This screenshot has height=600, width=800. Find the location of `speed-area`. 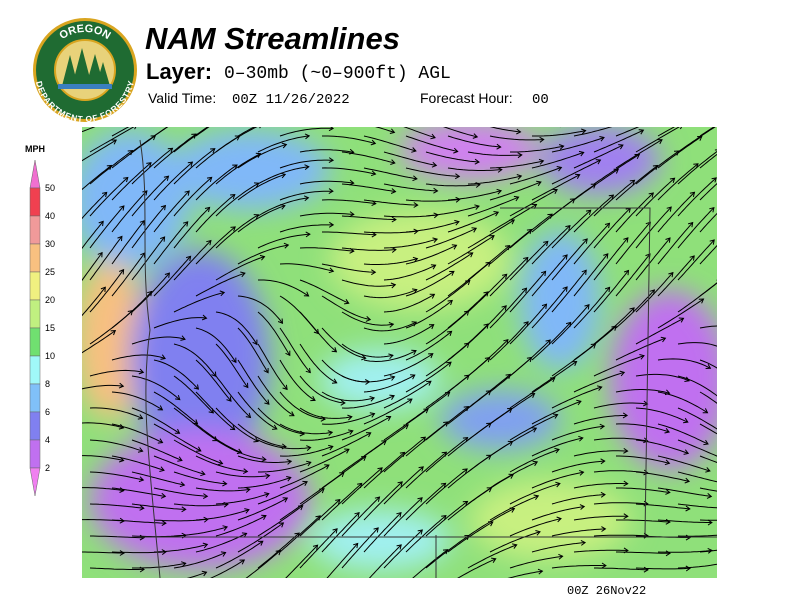

speed-area is located at coordinates (200, 360).